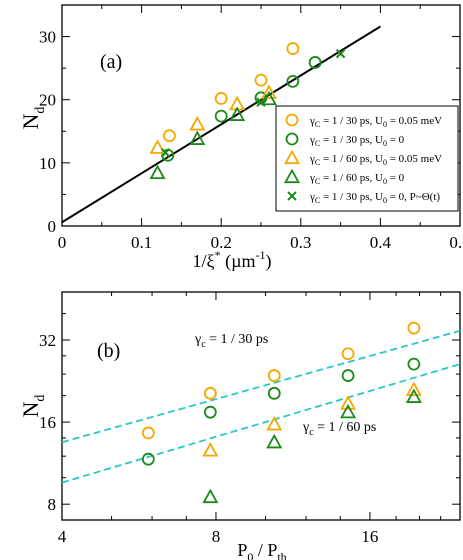 This screenshot has width=463, height=560. Describe the element at coordinates (369, 536) in the screenshot. I see `x-tick-label-b: 16` at that location.